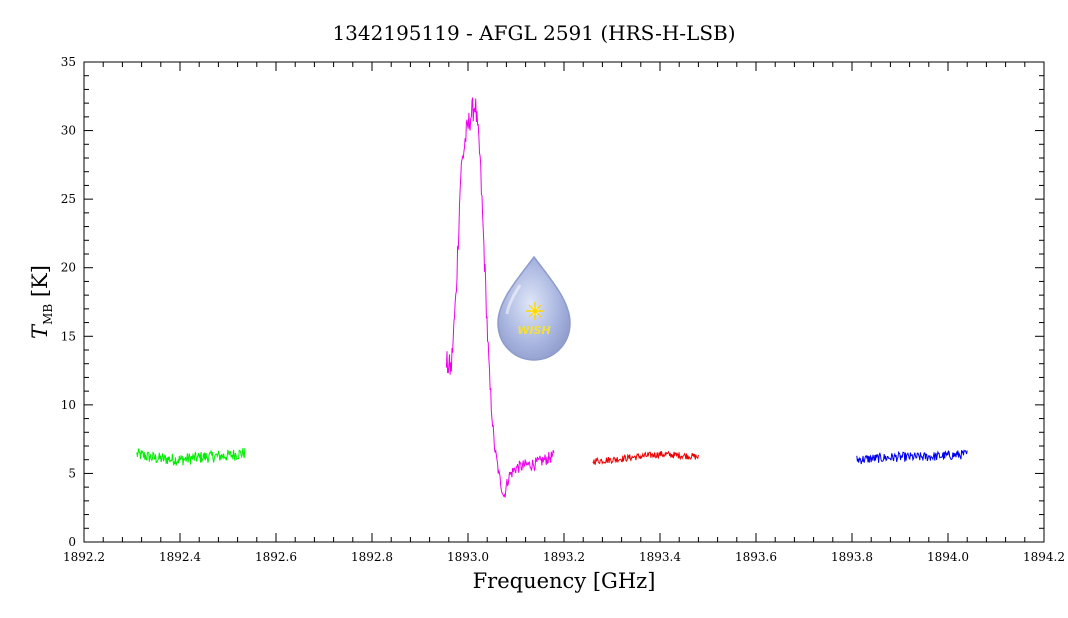  Describe the element at coordinates (535, 311) in the screenshot. I see `star-icon` at that location.